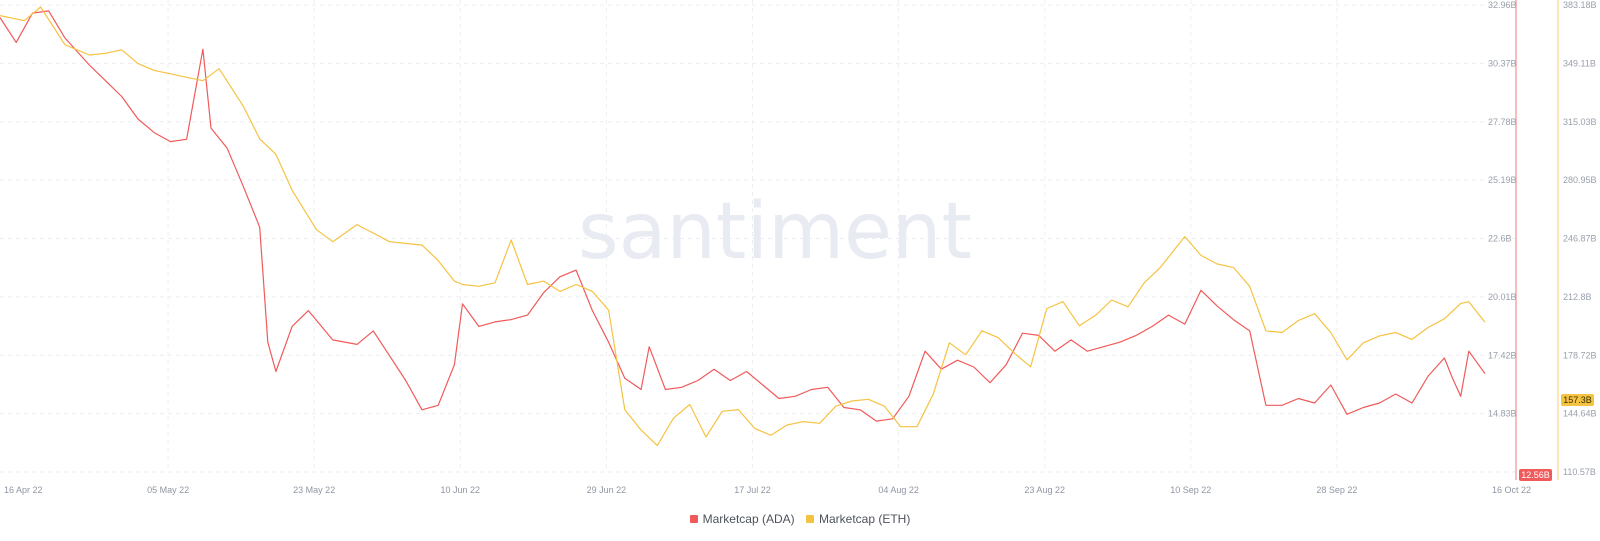 This screenshot has height=541, width=1600. I want to click on x-tick-label: 16 Apr 22, so click(23, 490).